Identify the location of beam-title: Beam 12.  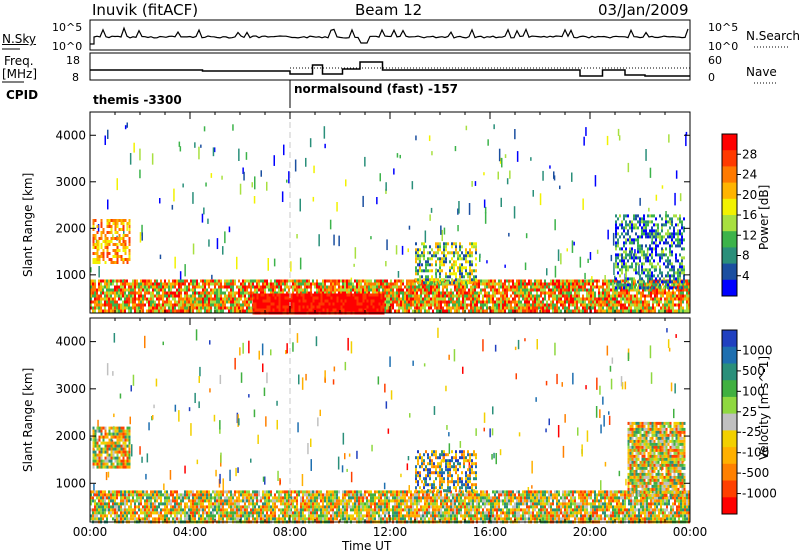
(389, 10).